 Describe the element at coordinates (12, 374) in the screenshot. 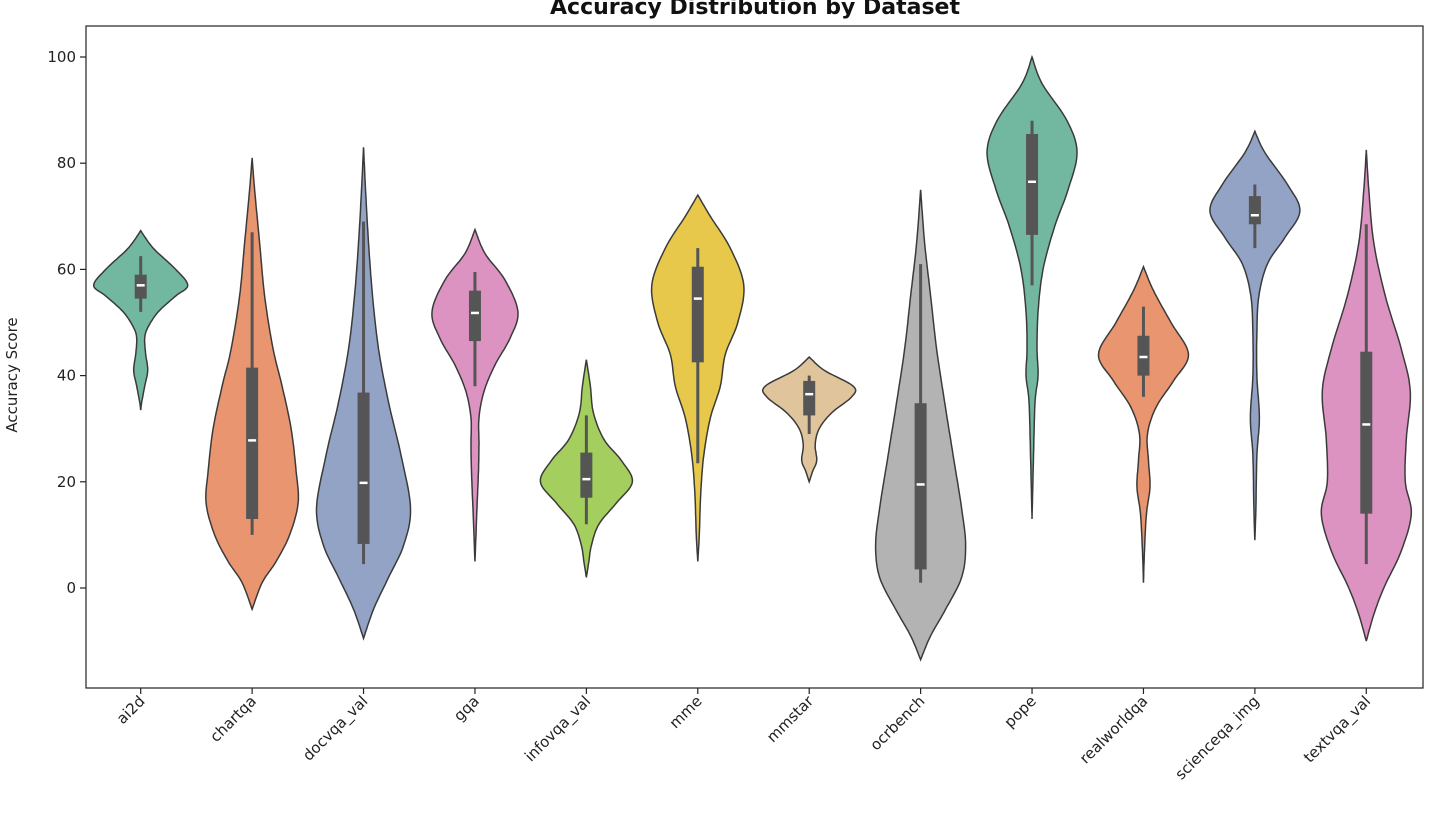

I see `y-axis-label: Accuracy Score` at that location.